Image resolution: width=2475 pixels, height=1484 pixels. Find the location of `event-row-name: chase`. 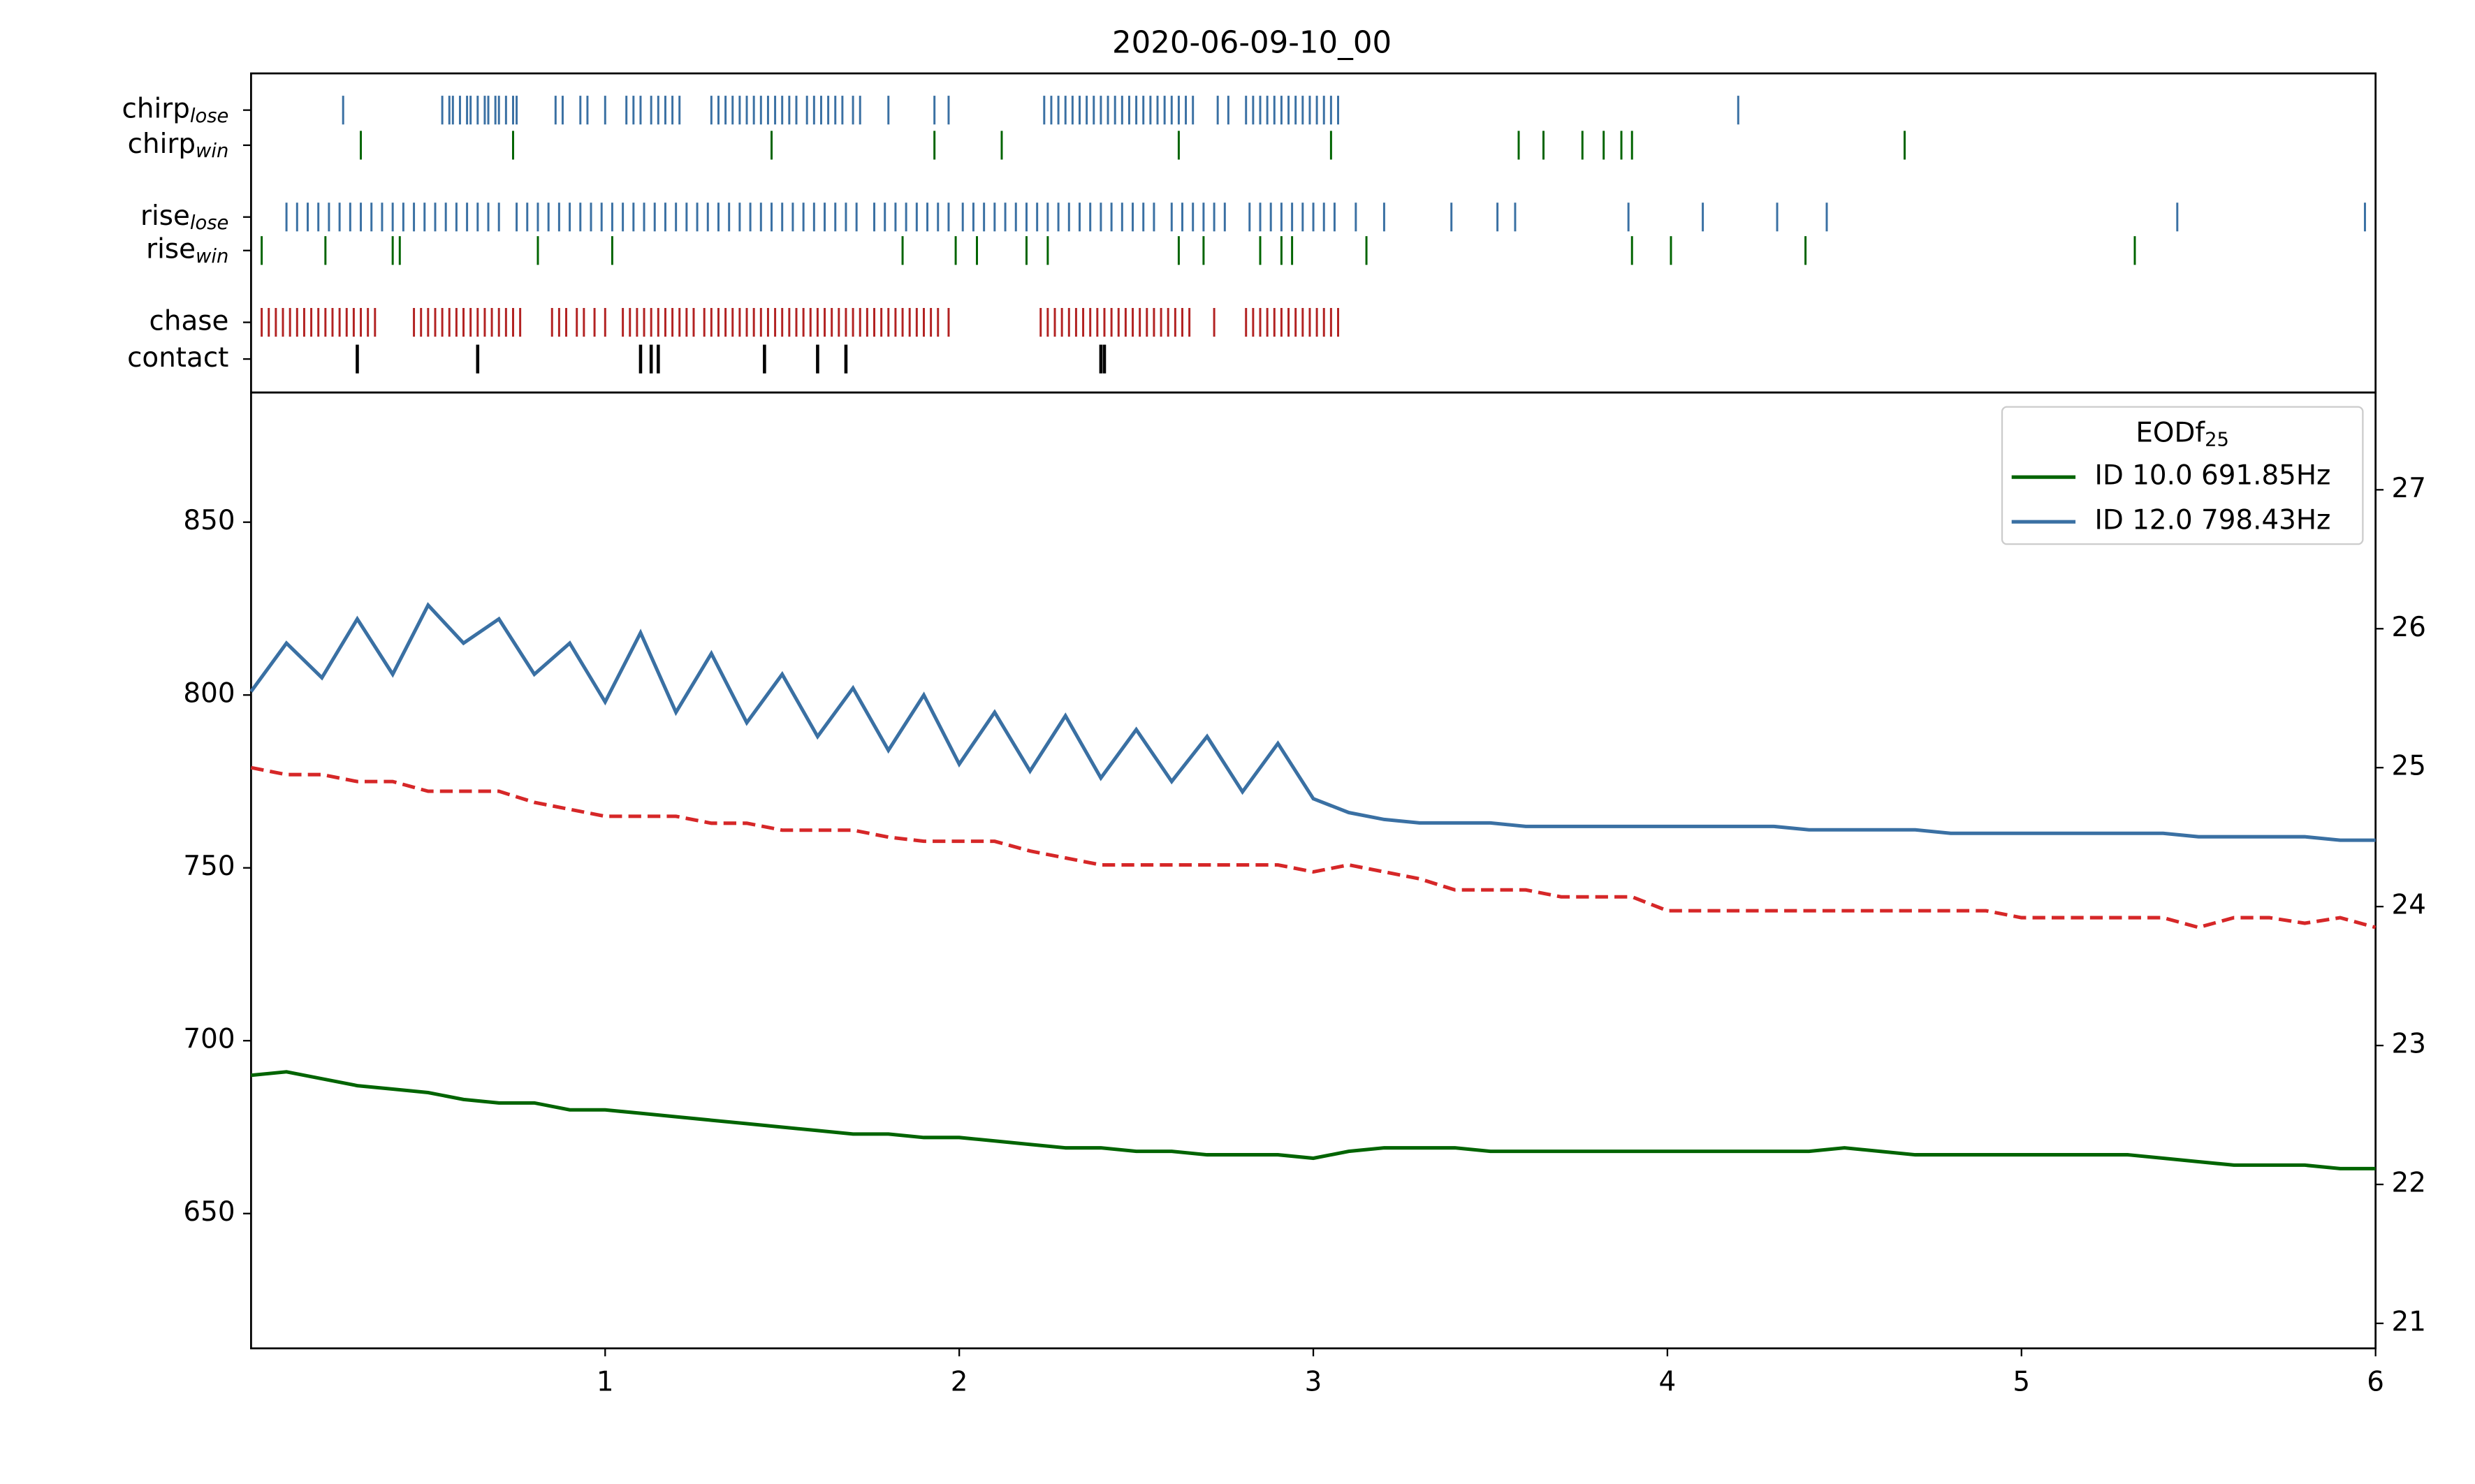

event-row-name: chase is located at coordinates (189, 321).